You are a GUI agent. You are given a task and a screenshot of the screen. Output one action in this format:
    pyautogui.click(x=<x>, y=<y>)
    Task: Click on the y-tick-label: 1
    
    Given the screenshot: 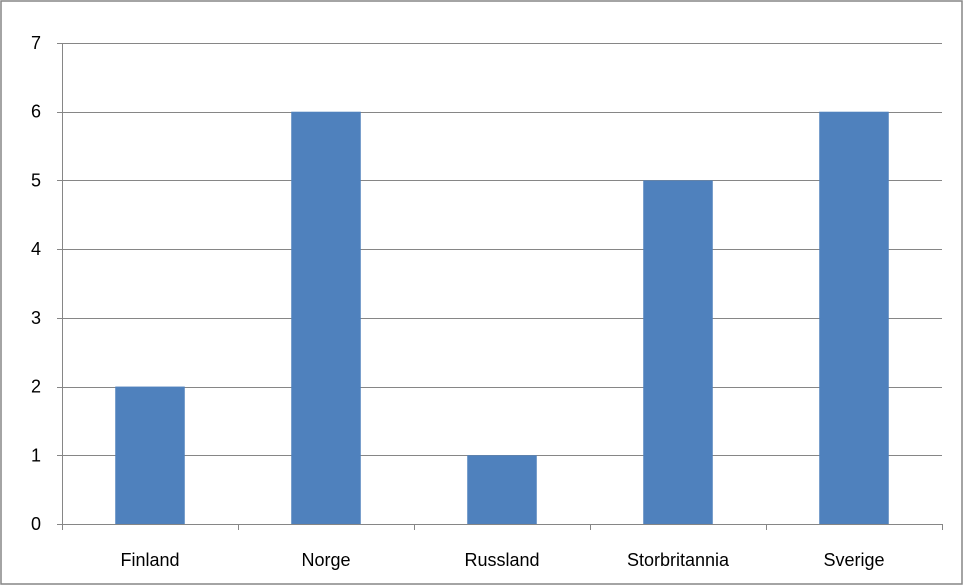 What is the action you would take?
    pyautogui.click(x=36, y=455)
    